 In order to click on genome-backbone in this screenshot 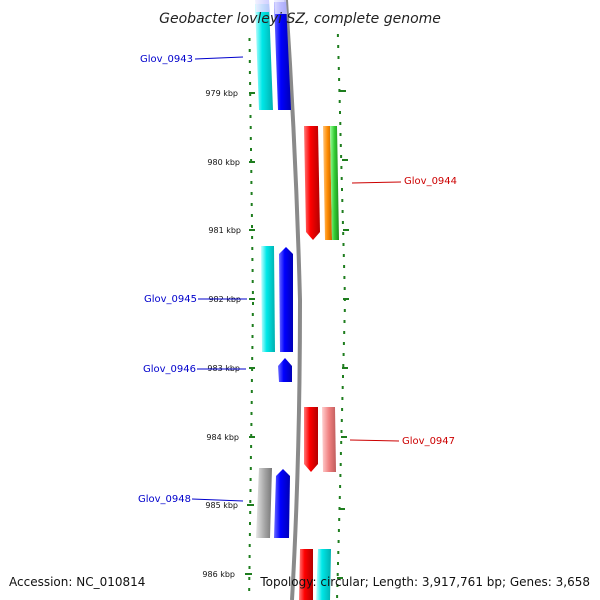, I will do `click(293, 300)`.